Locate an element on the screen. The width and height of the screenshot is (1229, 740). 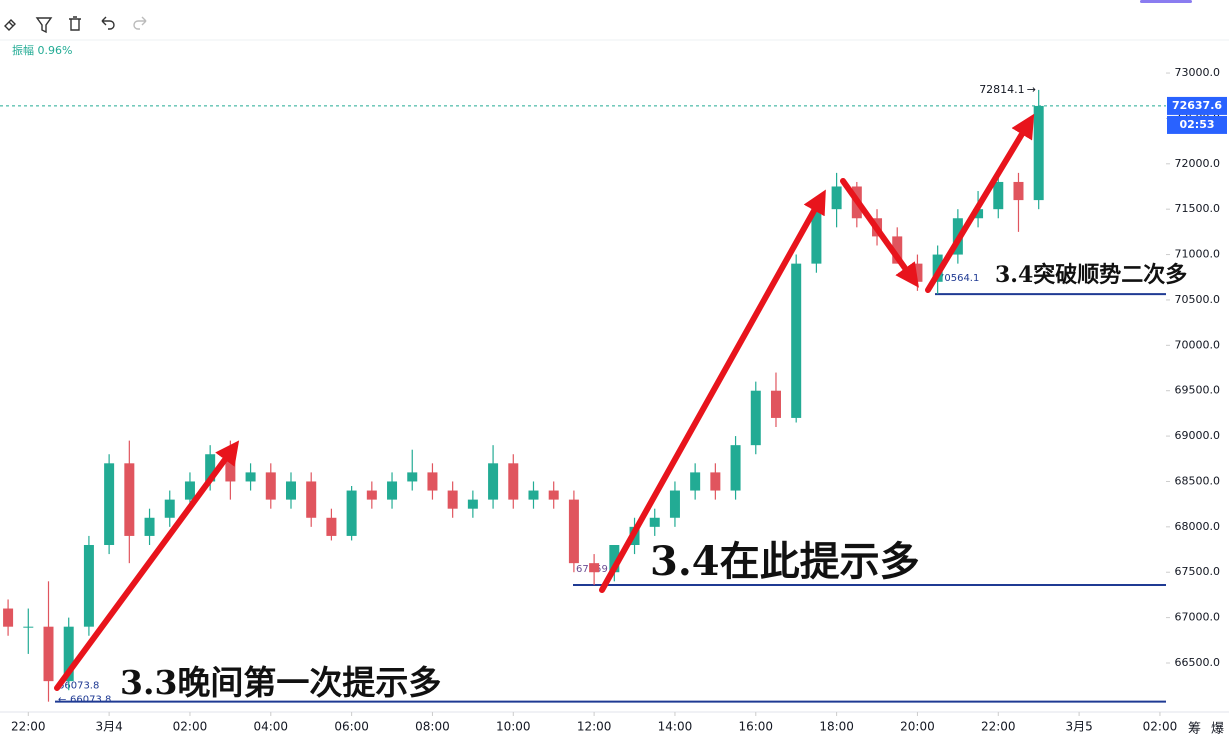
x-tick-label: 3月4 is located at coordinates (108, 727).